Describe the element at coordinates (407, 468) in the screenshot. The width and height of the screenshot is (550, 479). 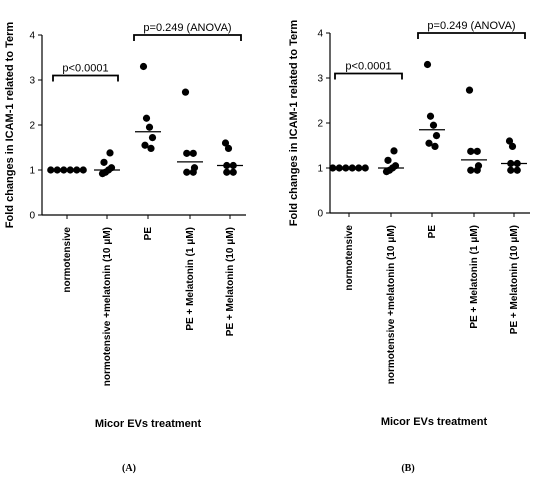
I see `panel-label: (B)` at that location.